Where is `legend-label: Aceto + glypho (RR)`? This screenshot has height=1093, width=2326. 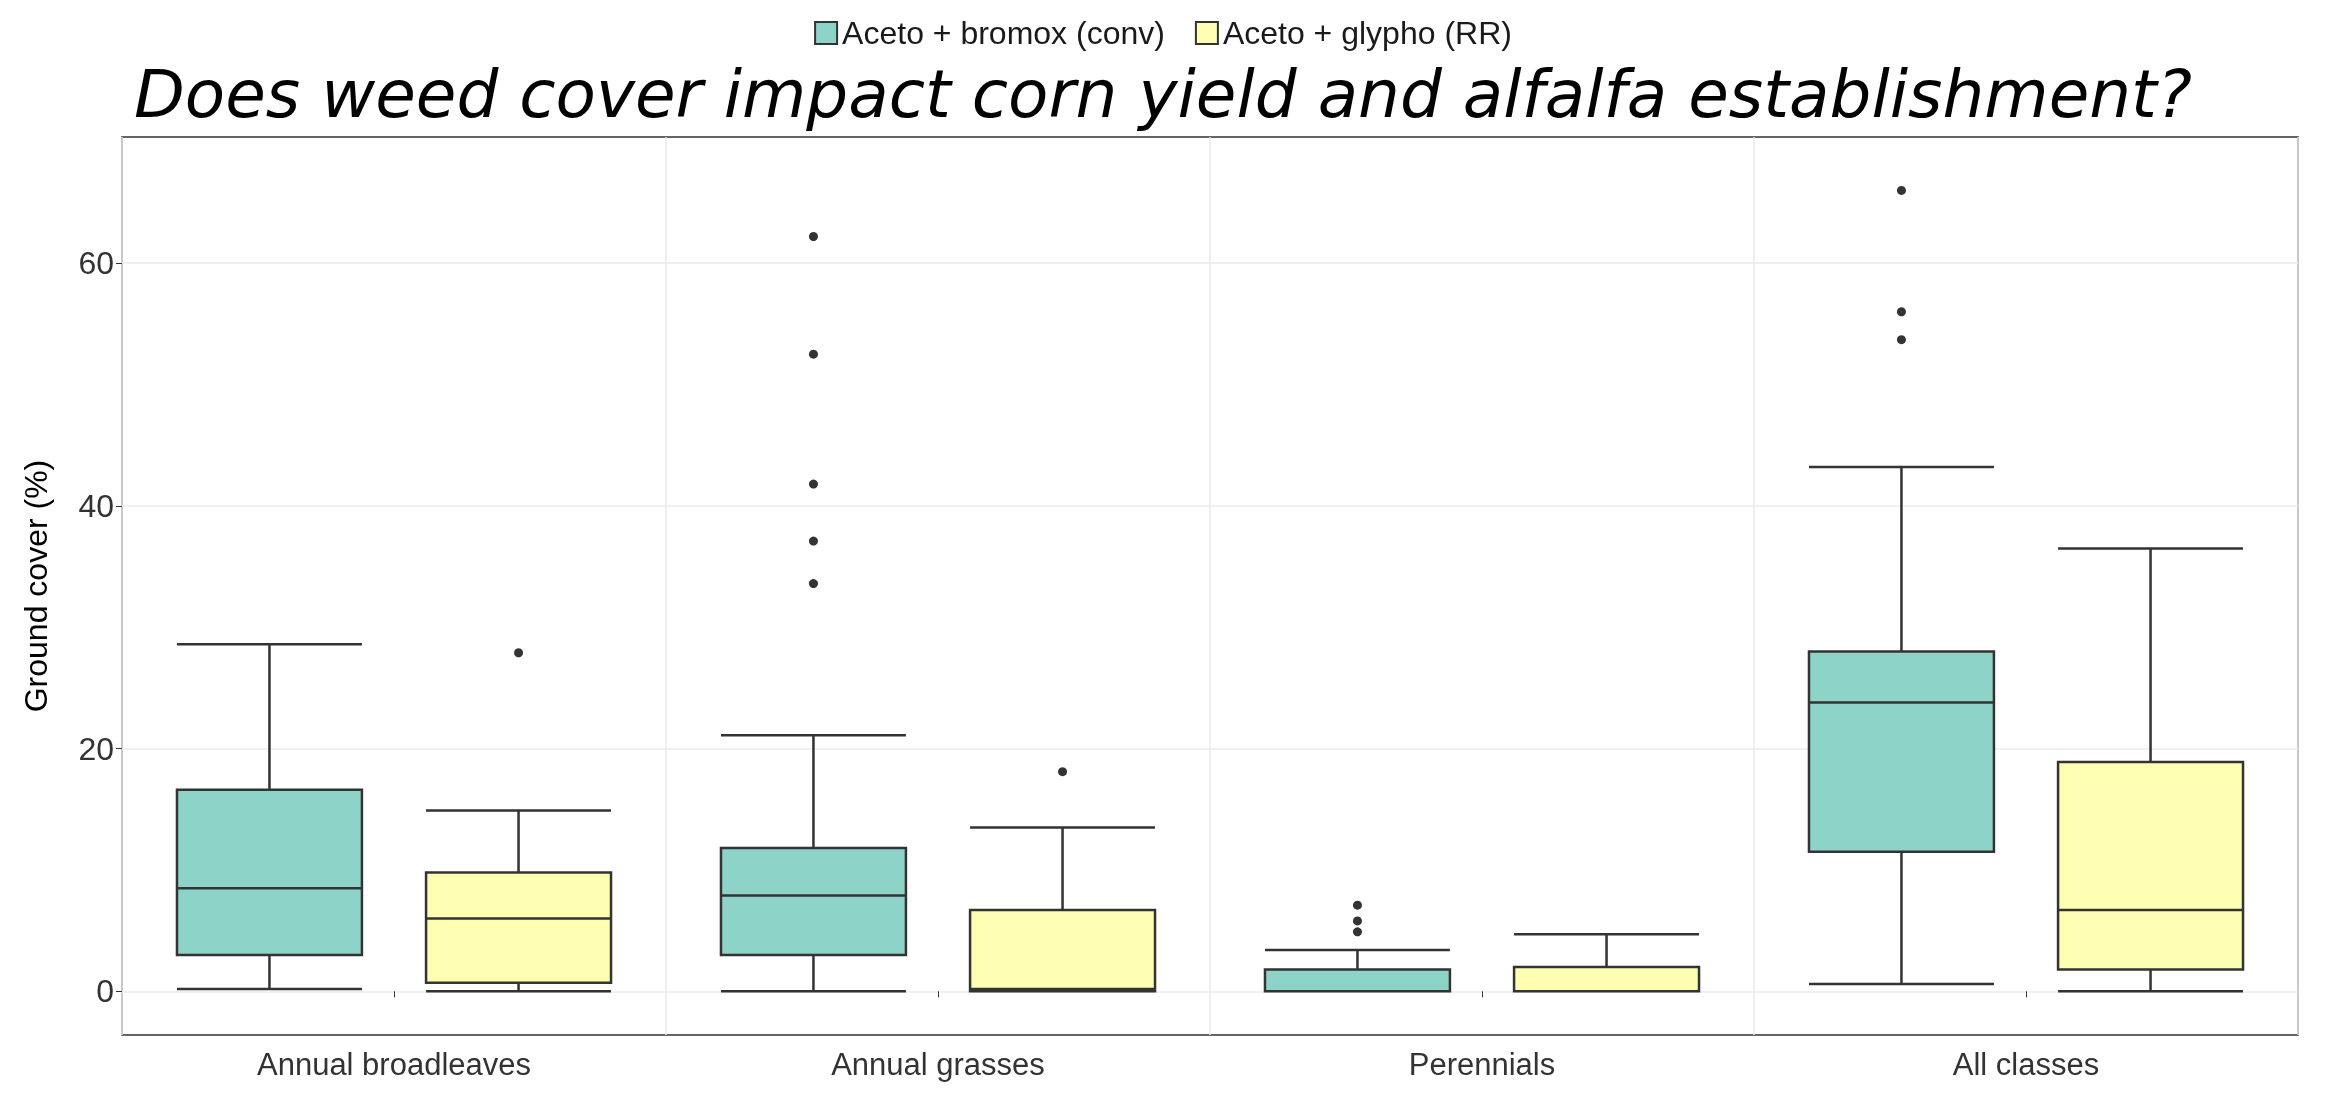 legend-label: Aceto + glypho (RR) is located at coordinates (1367, 33).